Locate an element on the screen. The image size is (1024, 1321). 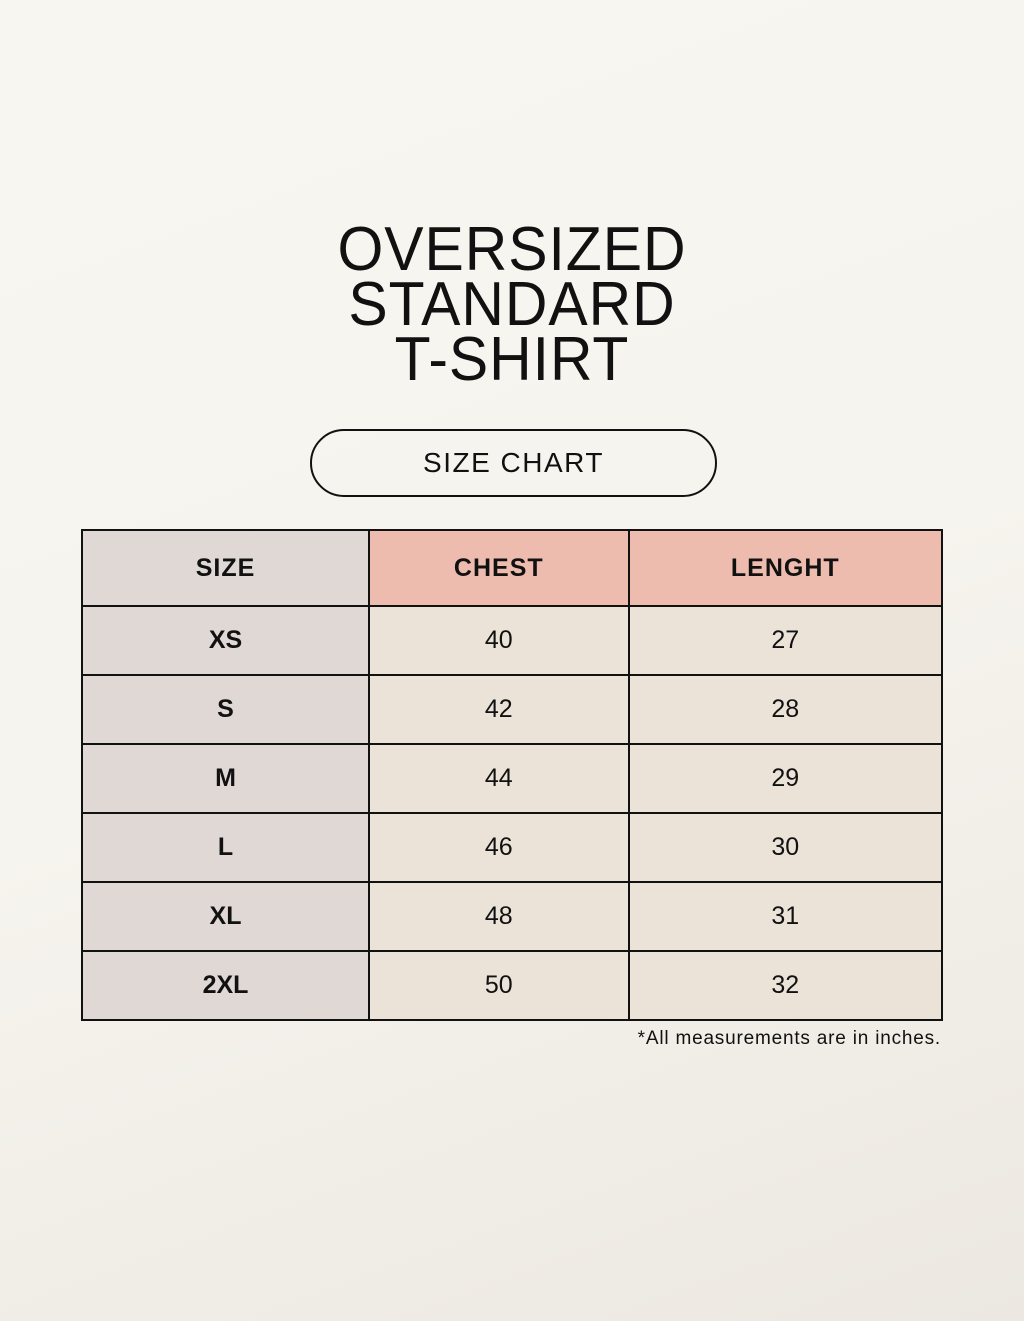
table-row: XS 40 27 is located at coordinates (512, 640).